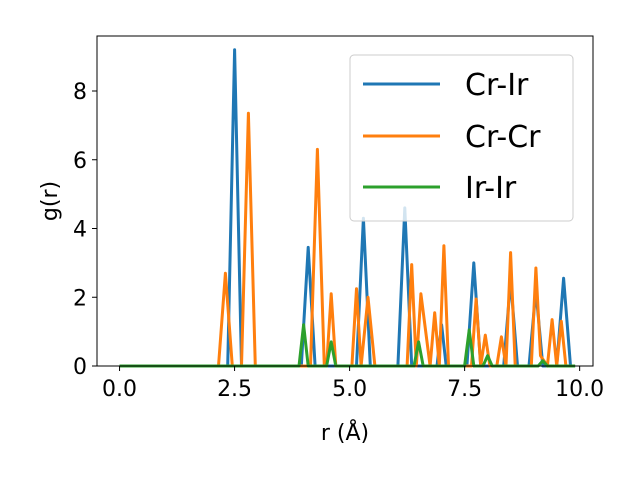 This screenshot has width=640, height=480. What do you see at coordinates (579, 389) in the screenshot?
I see `x-tick-label: 10.0` at bounding box center [579, 389].